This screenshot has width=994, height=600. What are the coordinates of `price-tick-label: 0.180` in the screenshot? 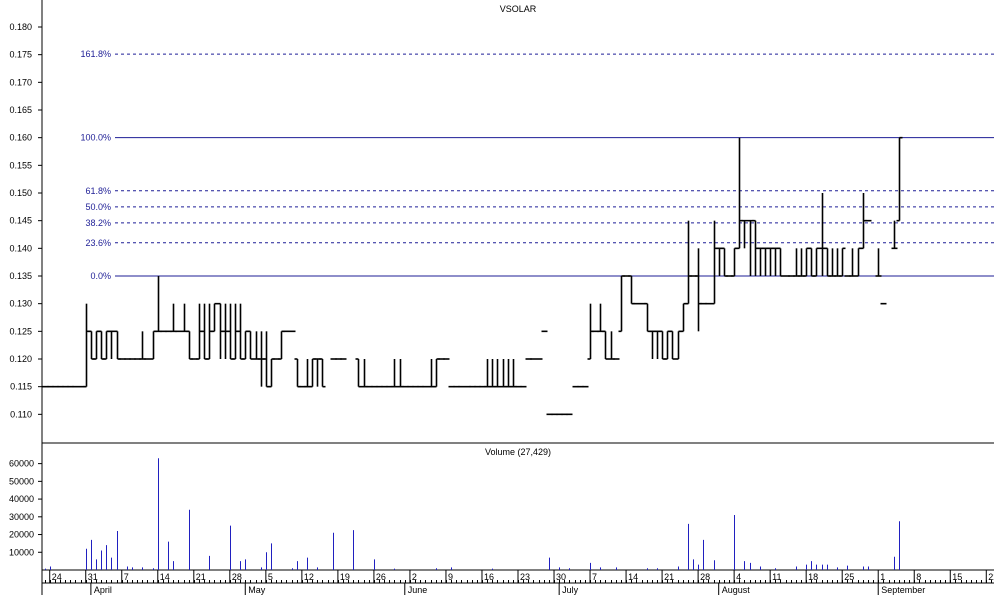 It's located at (20, 27).